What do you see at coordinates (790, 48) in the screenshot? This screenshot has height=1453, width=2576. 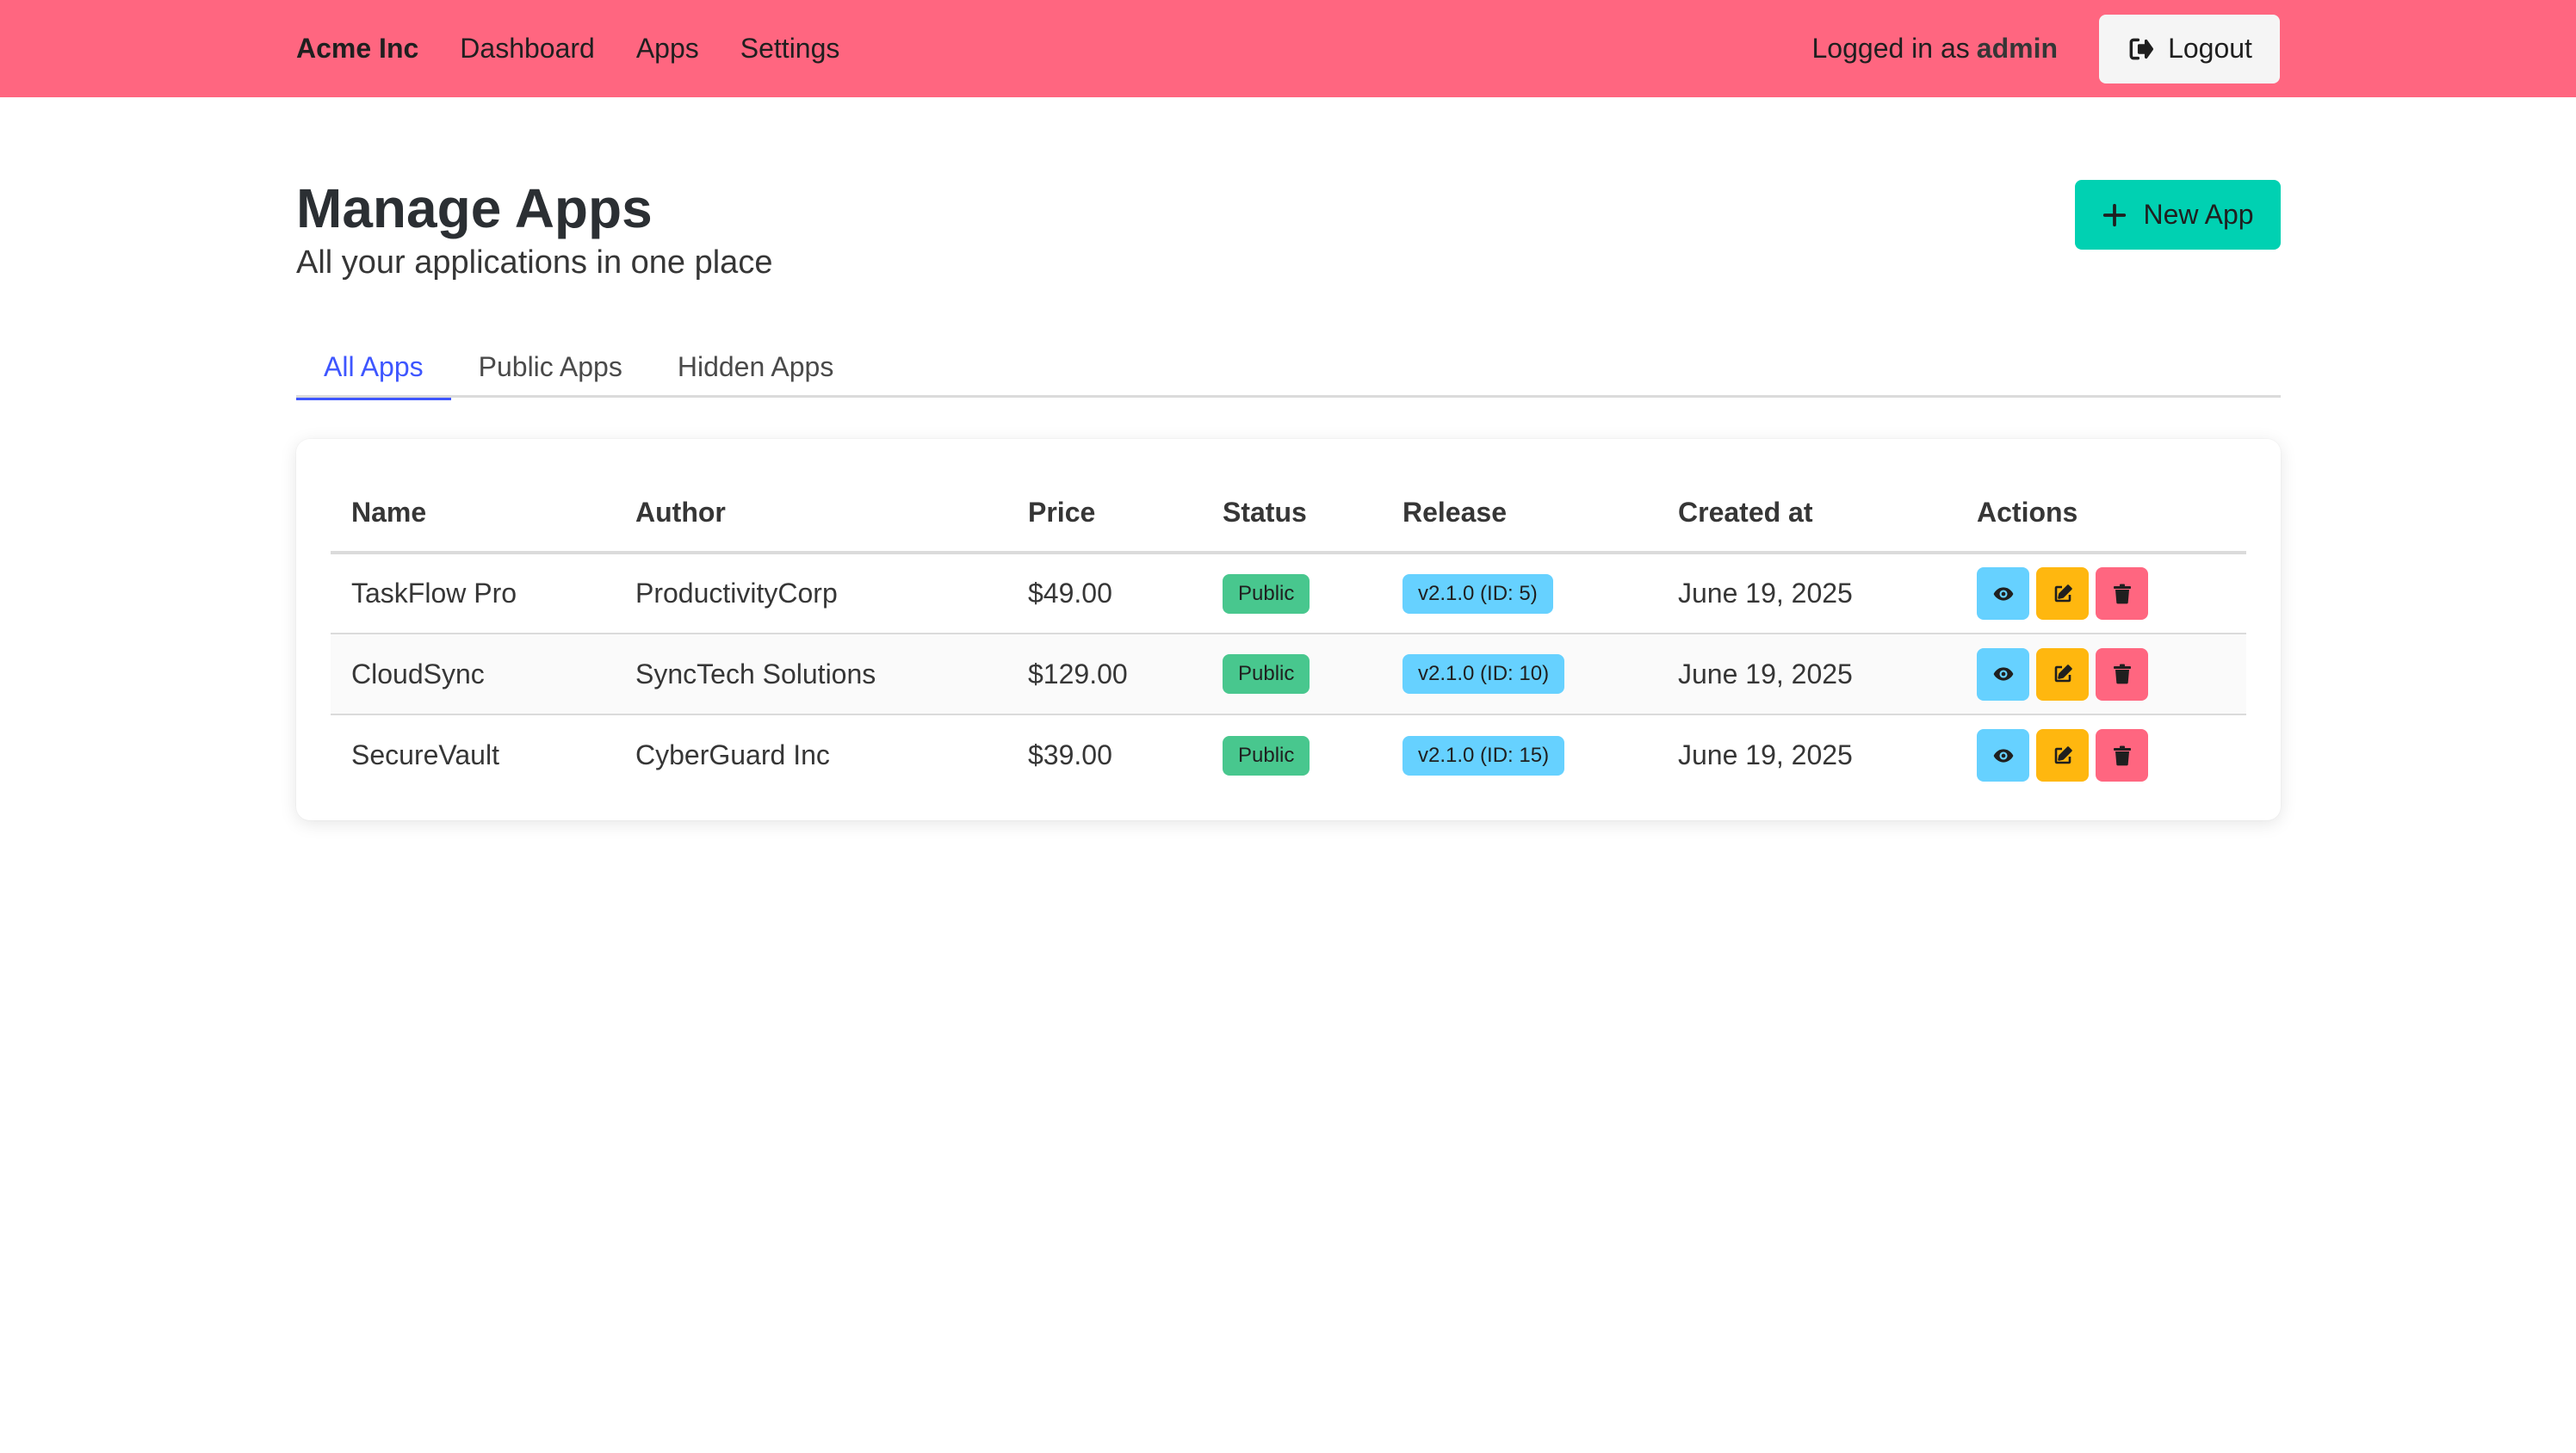 I see `nav-link-settings: Settings` at bounding box center [790, 48].